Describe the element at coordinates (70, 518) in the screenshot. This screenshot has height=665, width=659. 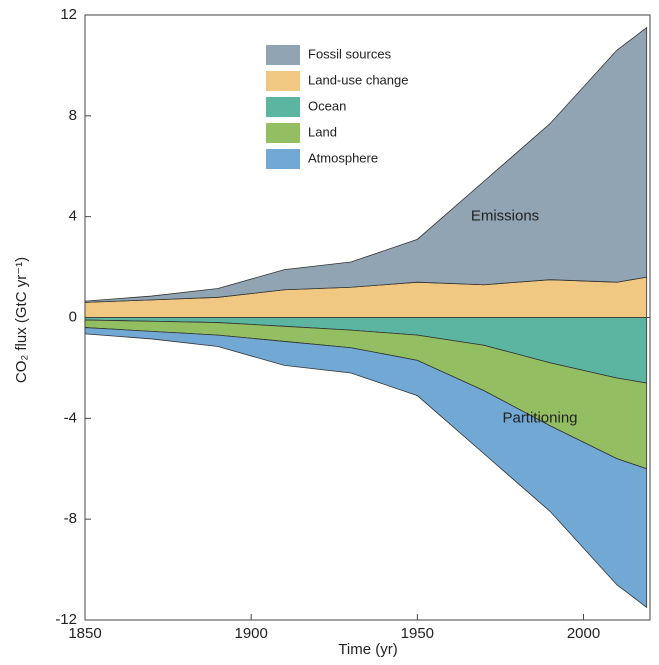
I see `y-tick-label: -8` at that location.